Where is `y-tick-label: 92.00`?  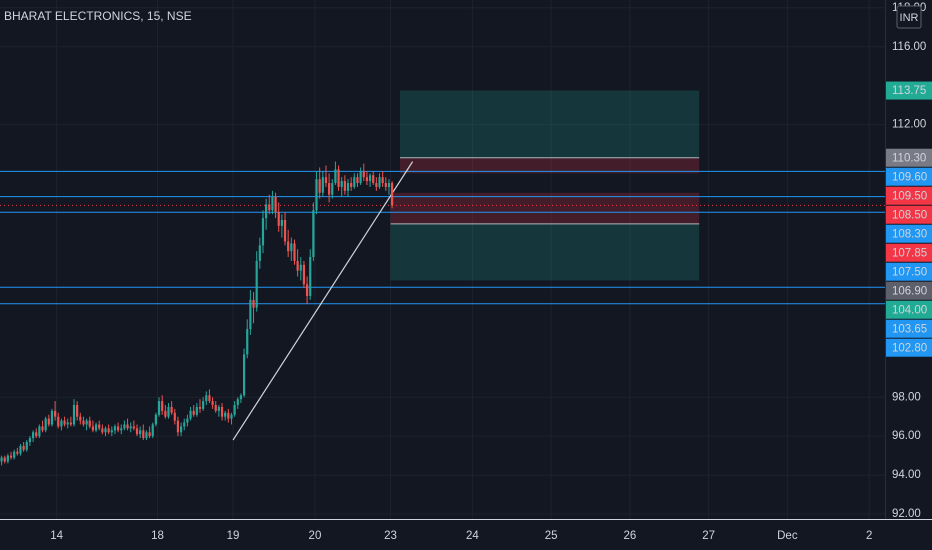
y-tick-label: 92.00 is located at coordinates (906, 514).